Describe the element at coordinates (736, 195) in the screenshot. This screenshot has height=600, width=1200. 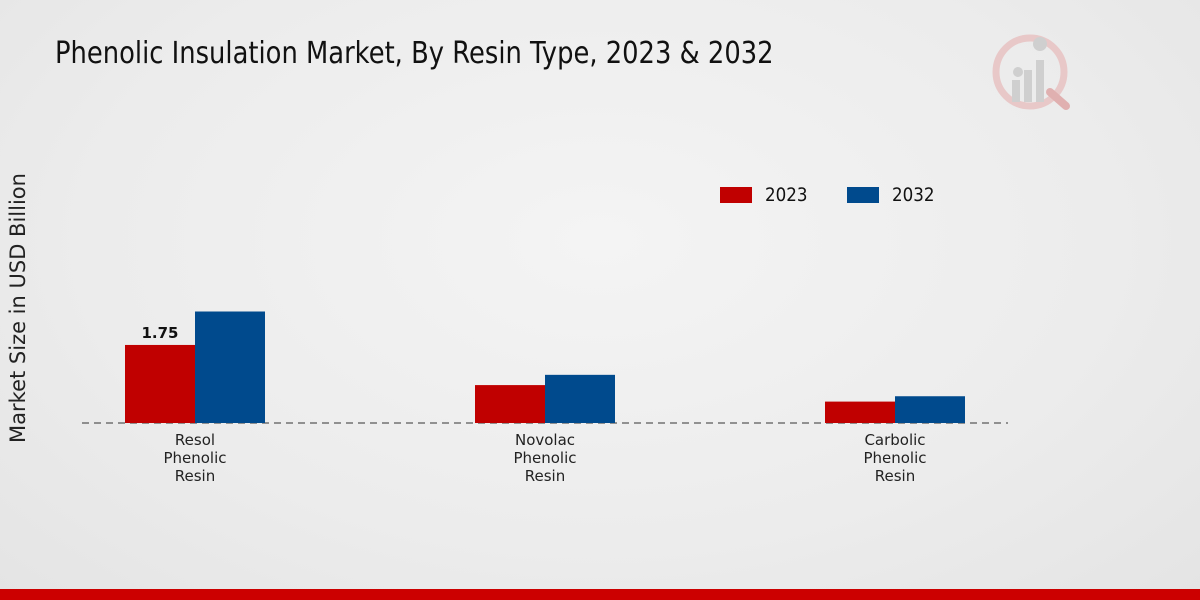
I see `legend-swatch-2023` at that location.